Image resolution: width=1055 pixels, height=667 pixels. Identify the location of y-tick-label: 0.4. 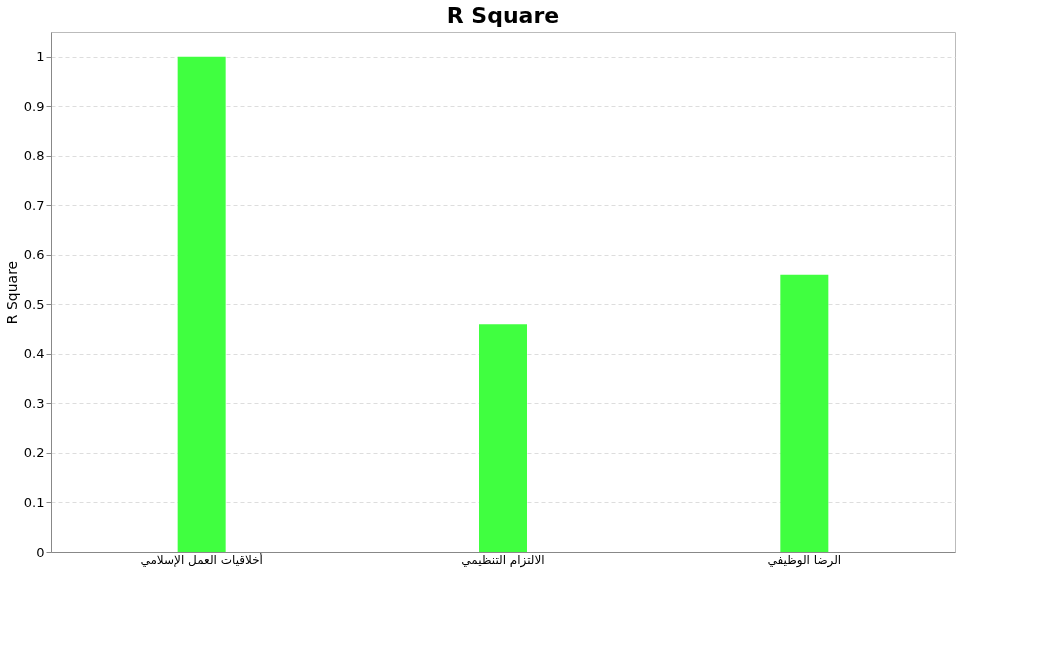
(34, 354).